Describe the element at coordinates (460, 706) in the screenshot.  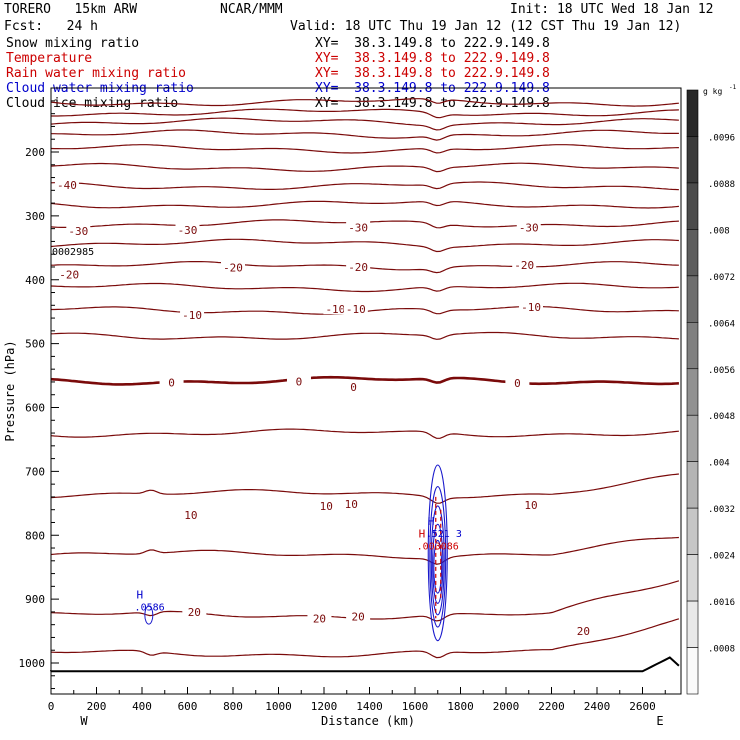
I see `x-tick-label: 1800` at that location.